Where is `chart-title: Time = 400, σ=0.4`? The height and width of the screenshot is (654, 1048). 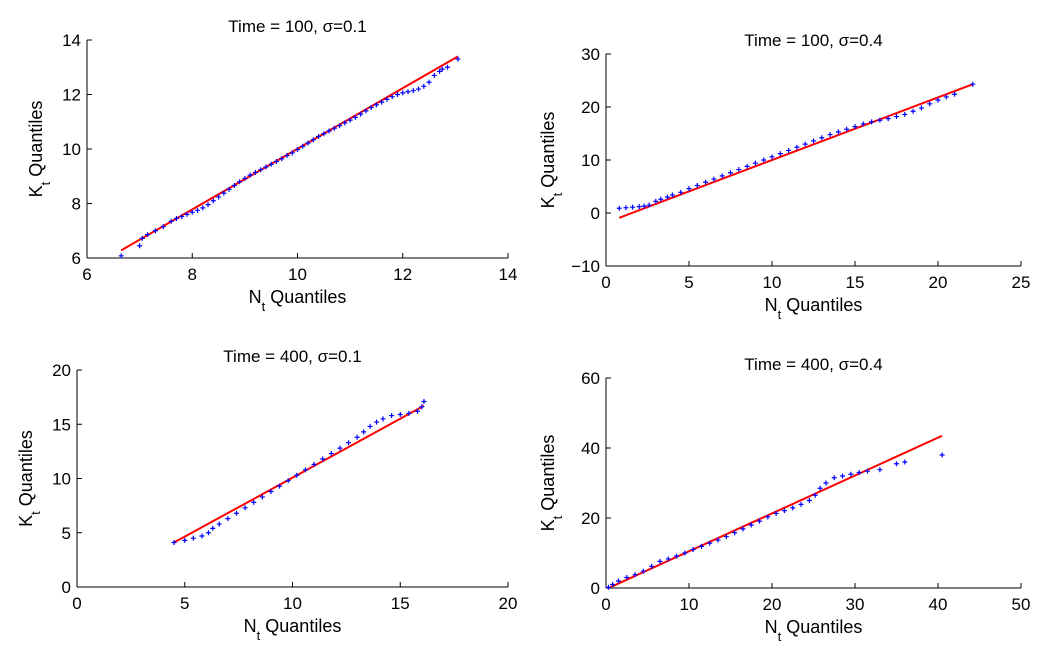
chart-title: Time = 400, σ=0.4 is located at coordinates (813, 364).